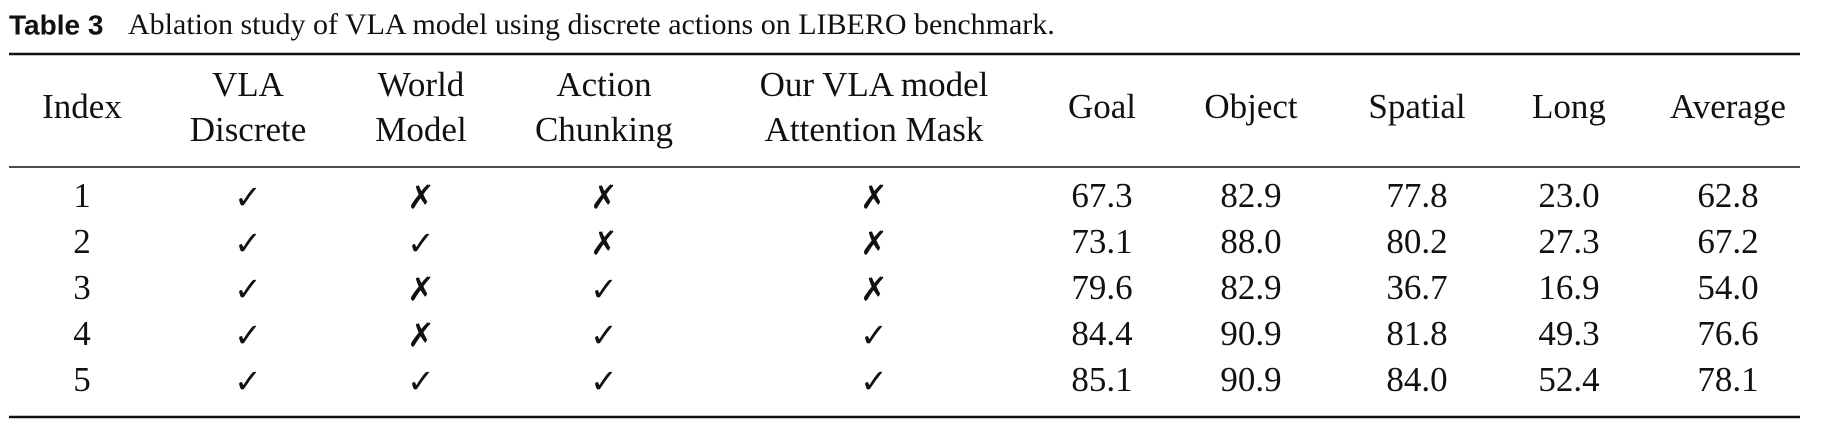  Describe the element at coordinates (874, 84) in the screenshot. I see `column-header: Our VLA model` at that location.